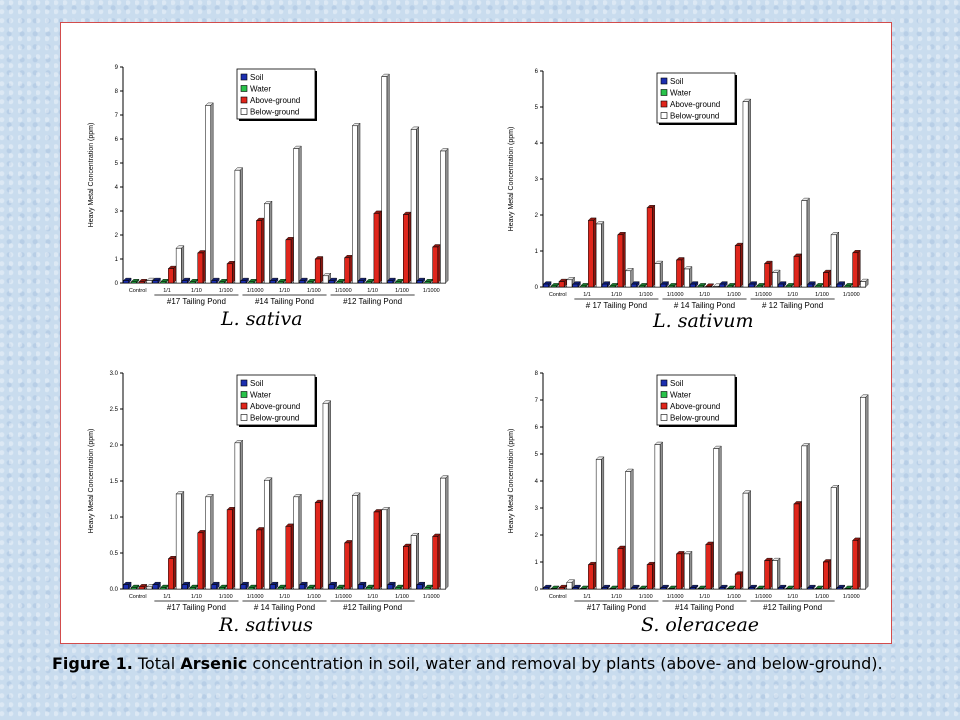 The image size is (960, 720). I want to click on group-label: #14 Tailing Pond, so click(704, 607).